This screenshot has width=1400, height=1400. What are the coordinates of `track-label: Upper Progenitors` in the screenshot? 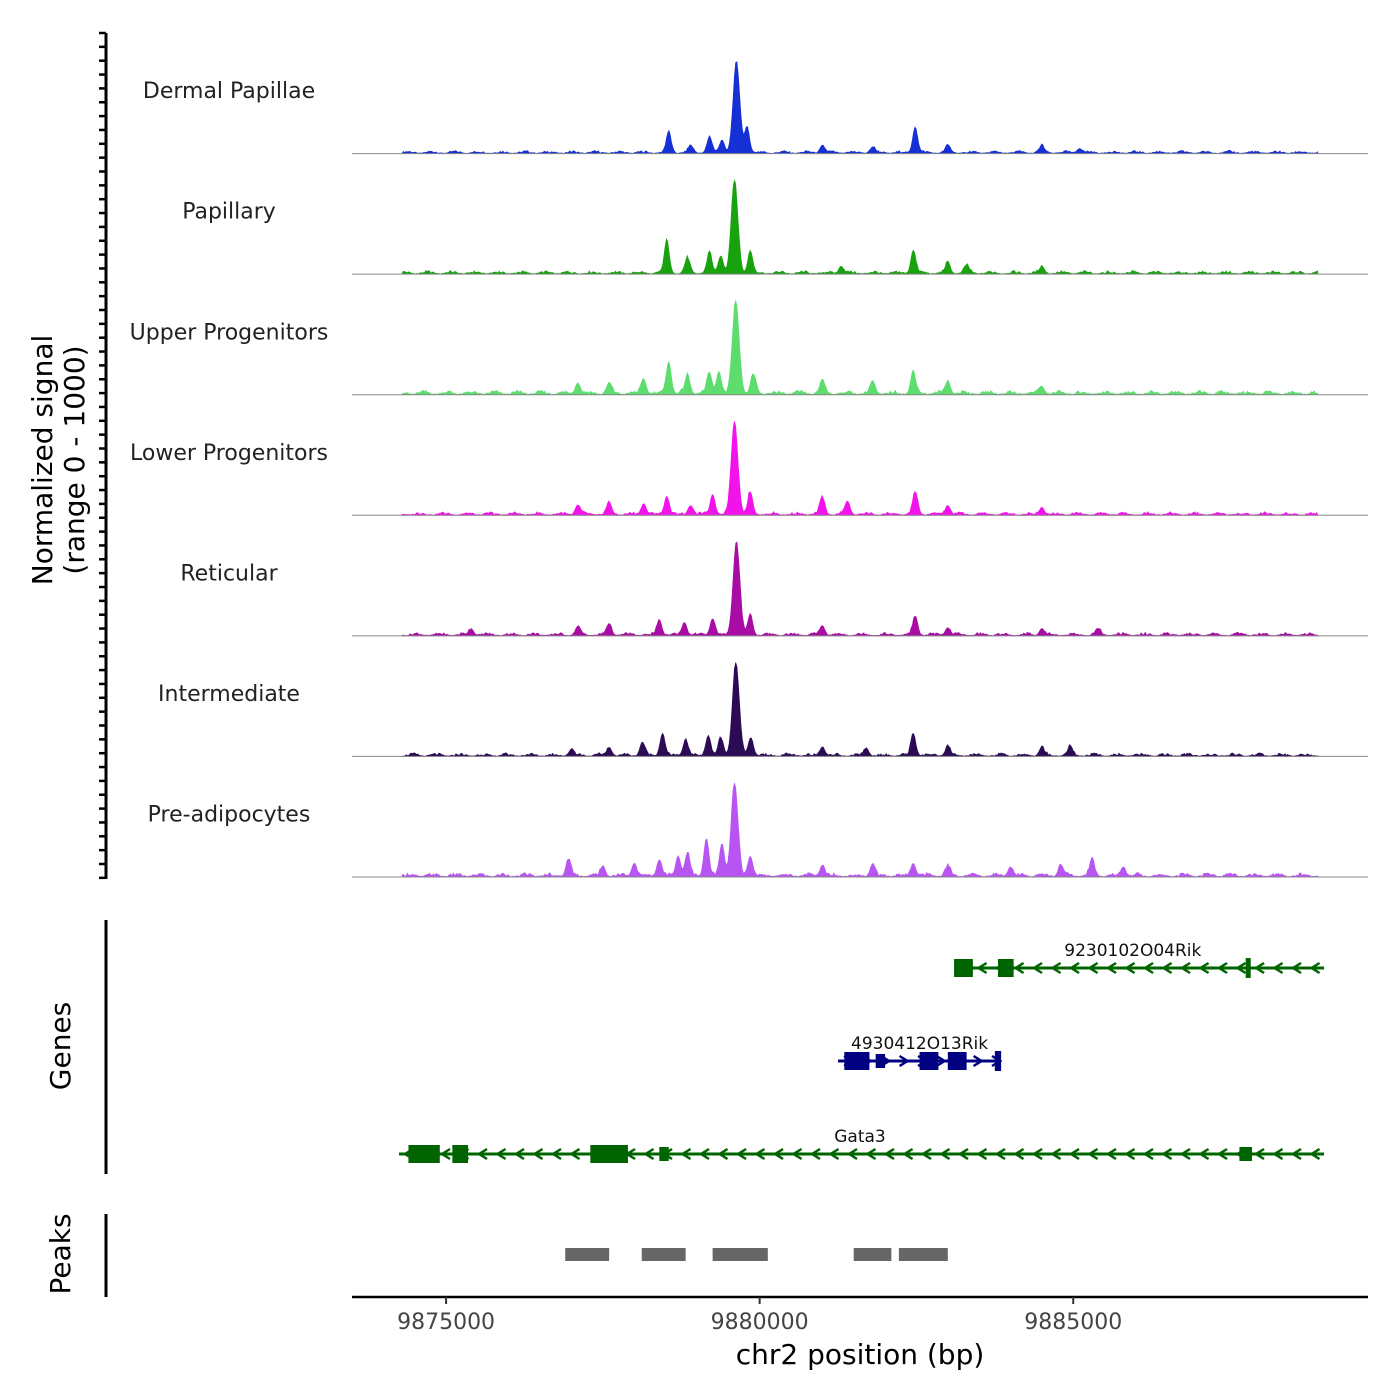 It's located at (229, 332).